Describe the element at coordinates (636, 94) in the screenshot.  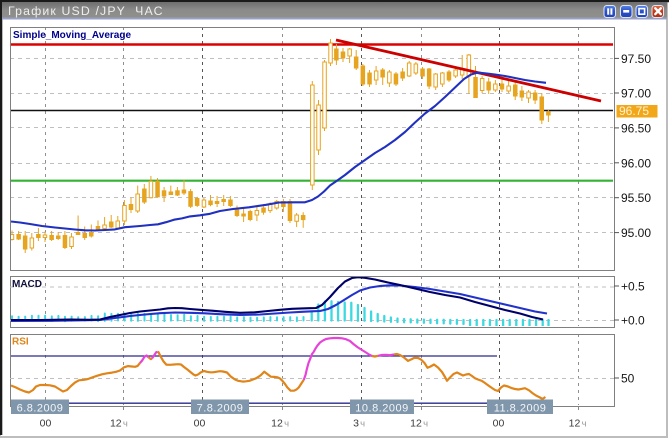
I see `svg-text: 97.00` at that location.